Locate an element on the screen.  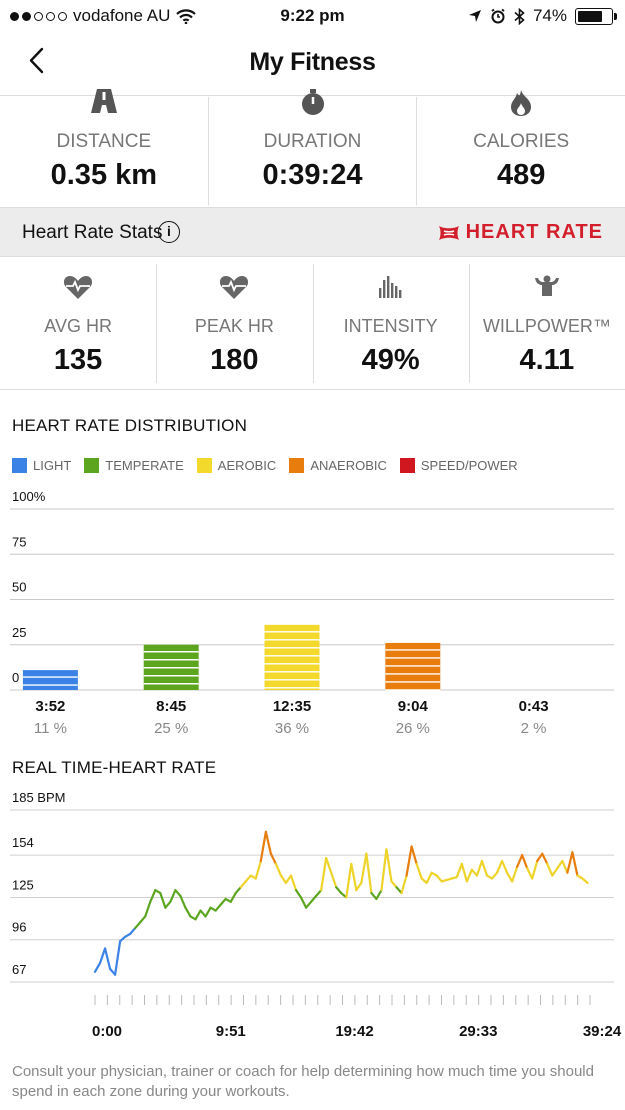
status-bar: vodafone AU 9:22 pm 74% is located at coordinates (312, 17).